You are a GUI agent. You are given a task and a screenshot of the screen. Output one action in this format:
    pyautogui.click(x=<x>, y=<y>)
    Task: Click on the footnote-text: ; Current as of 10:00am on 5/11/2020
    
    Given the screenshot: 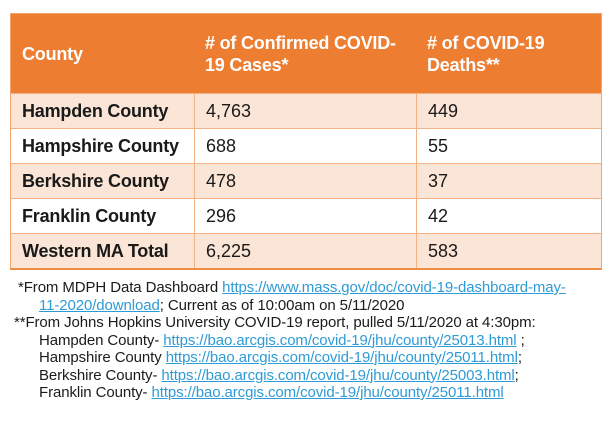 What is the action you would take?
    pyautogui.click(x=282, y=305)
    